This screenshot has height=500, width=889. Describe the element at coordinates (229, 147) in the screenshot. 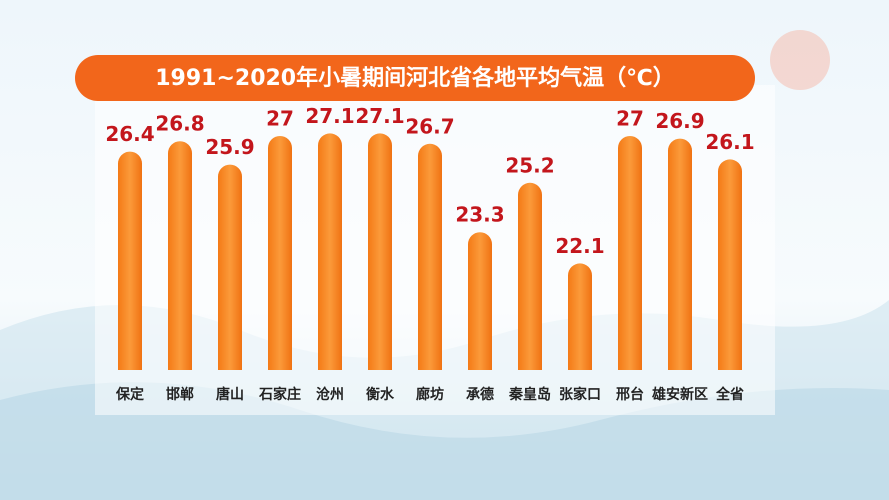

I see `value-label: 25.9` at that location.